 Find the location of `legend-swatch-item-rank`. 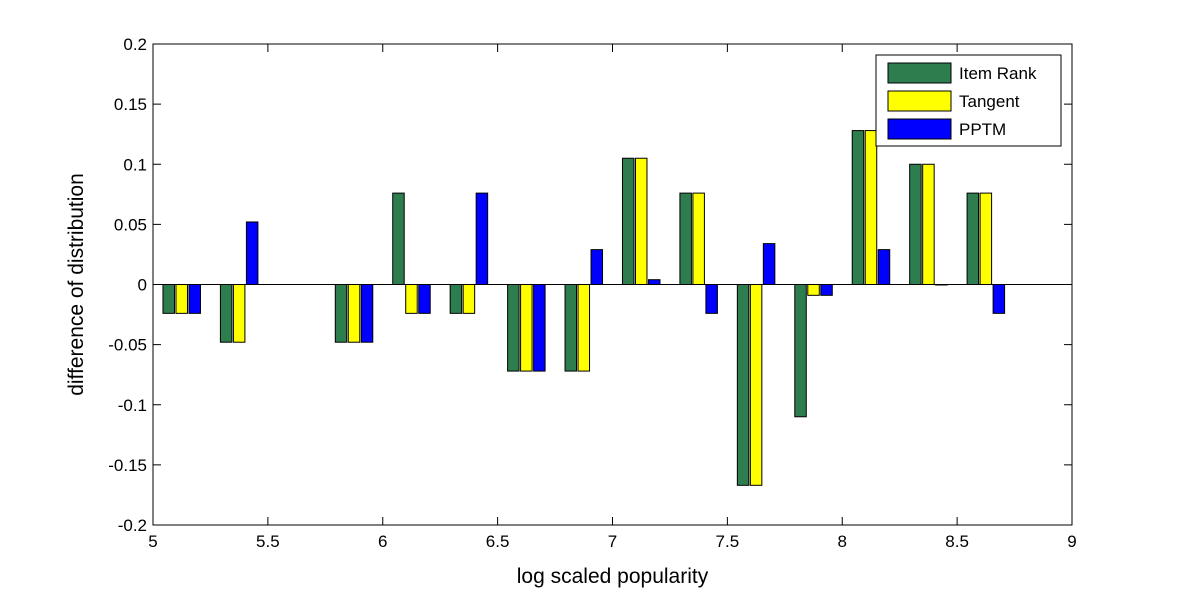

legend-swatch-item-rank is located at coordinates (919, 73).